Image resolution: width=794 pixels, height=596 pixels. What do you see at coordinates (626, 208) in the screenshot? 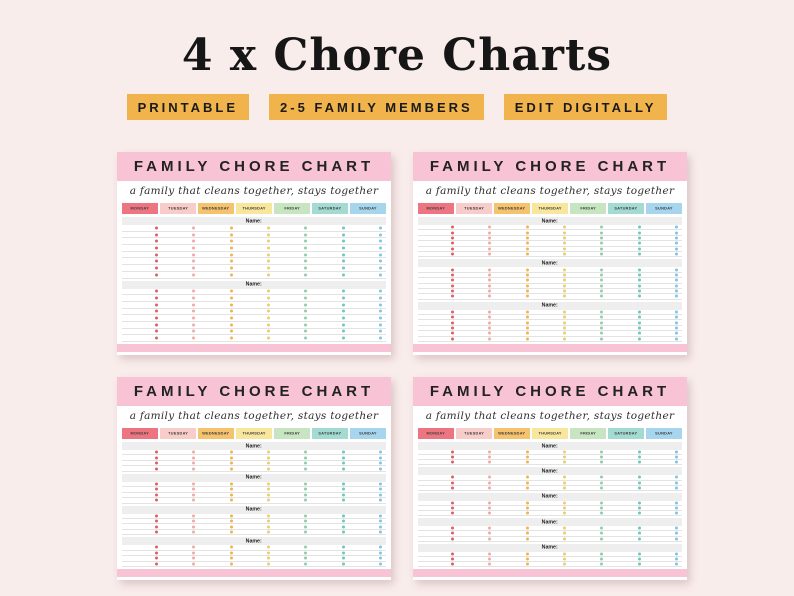
I see `day-label: SATURDAY` at bounding box center [626, 208].